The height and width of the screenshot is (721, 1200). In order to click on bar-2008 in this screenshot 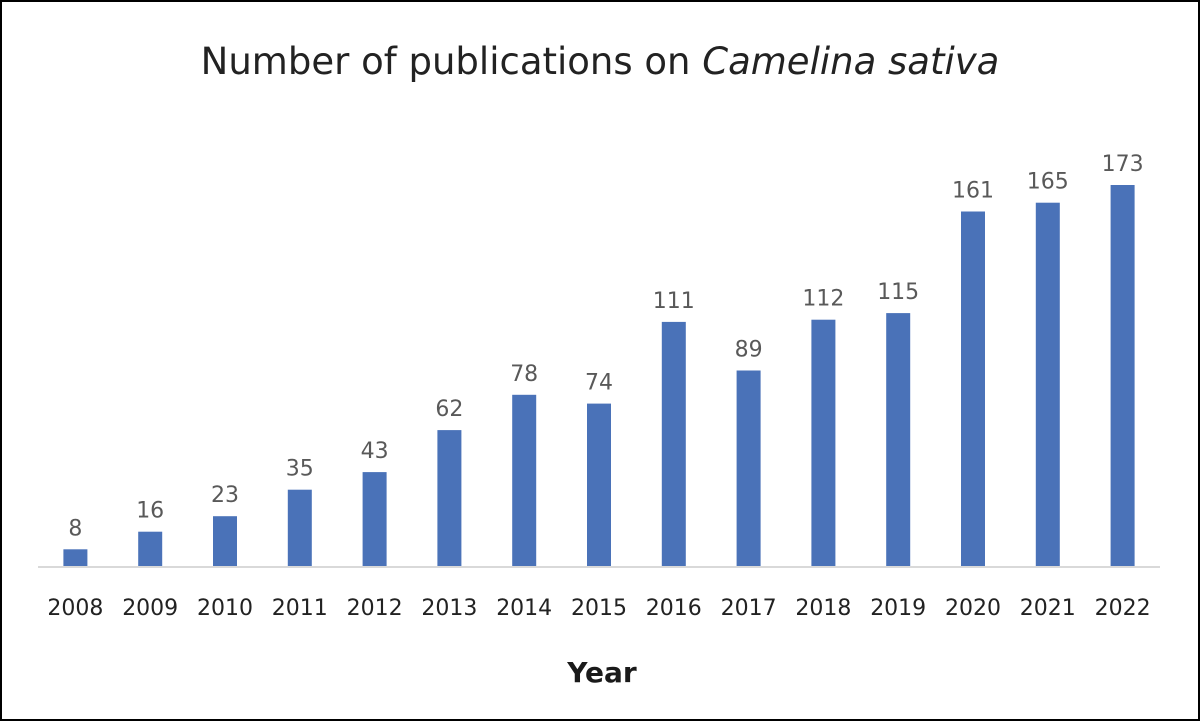, I will do `click(75, 558)`.